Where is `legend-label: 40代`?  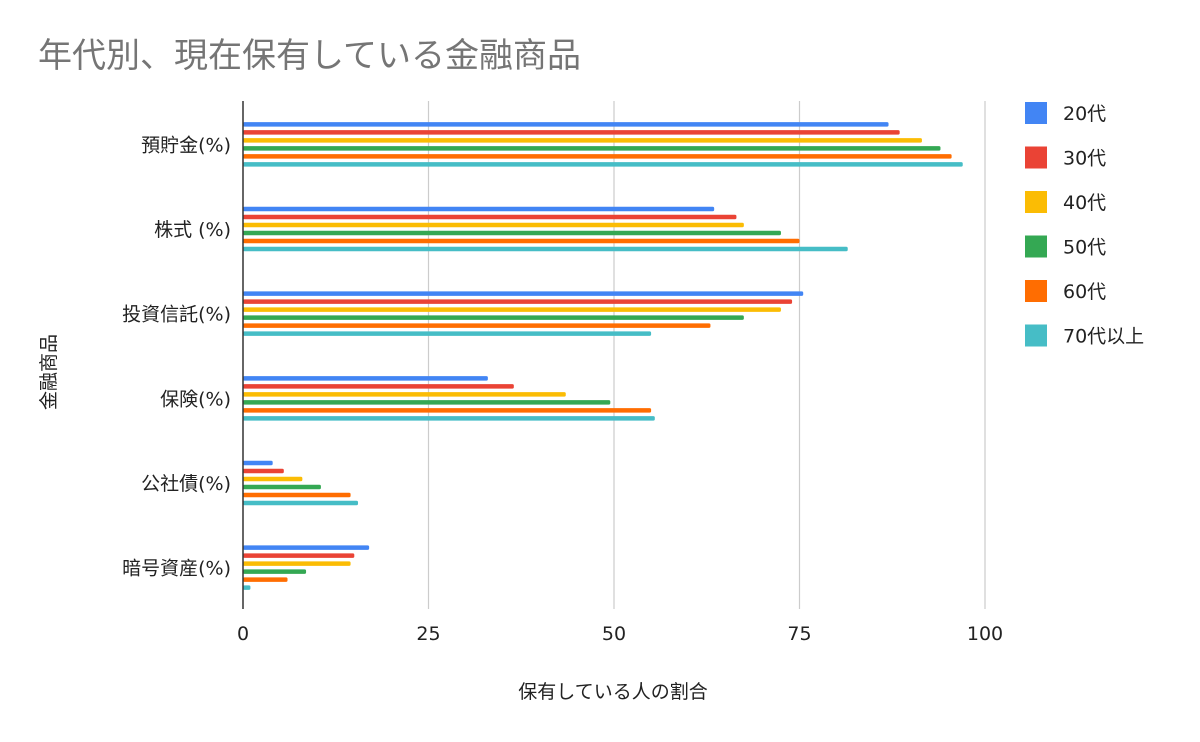 legend-label: 40代 is located at coordinates (1084, 203).